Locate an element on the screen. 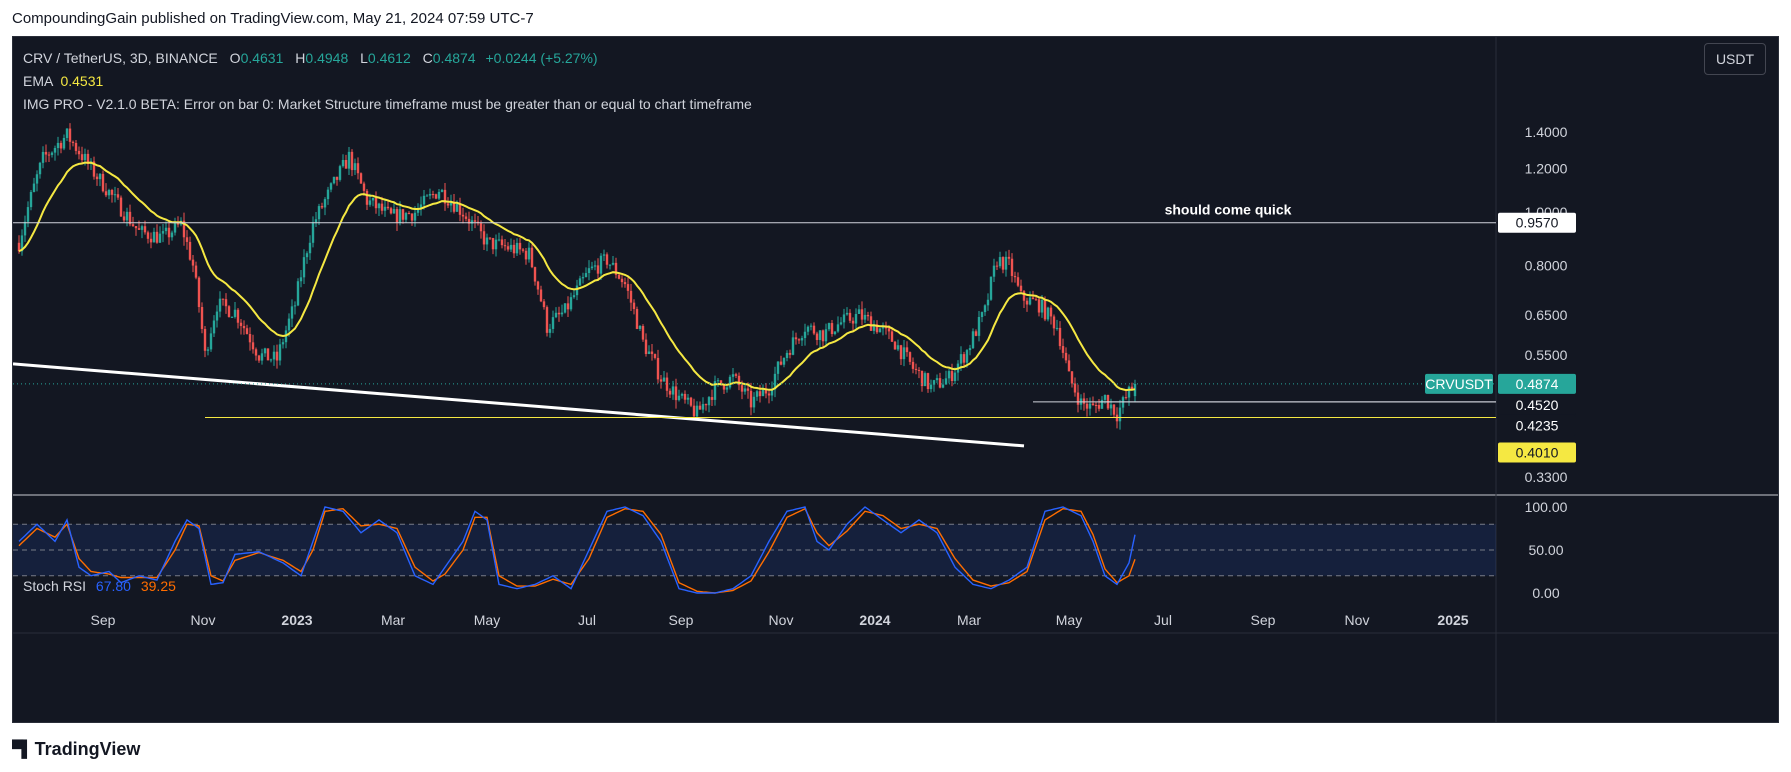 The width and height of the screenshot is (1791, 772). tradingview-mark-icon: ▀▌ is located at coordinates (22, 749).